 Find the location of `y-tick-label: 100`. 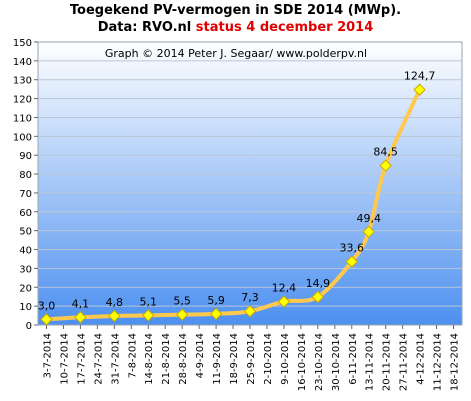

y-tick-label: 100 is located at coordinates (22, 137).